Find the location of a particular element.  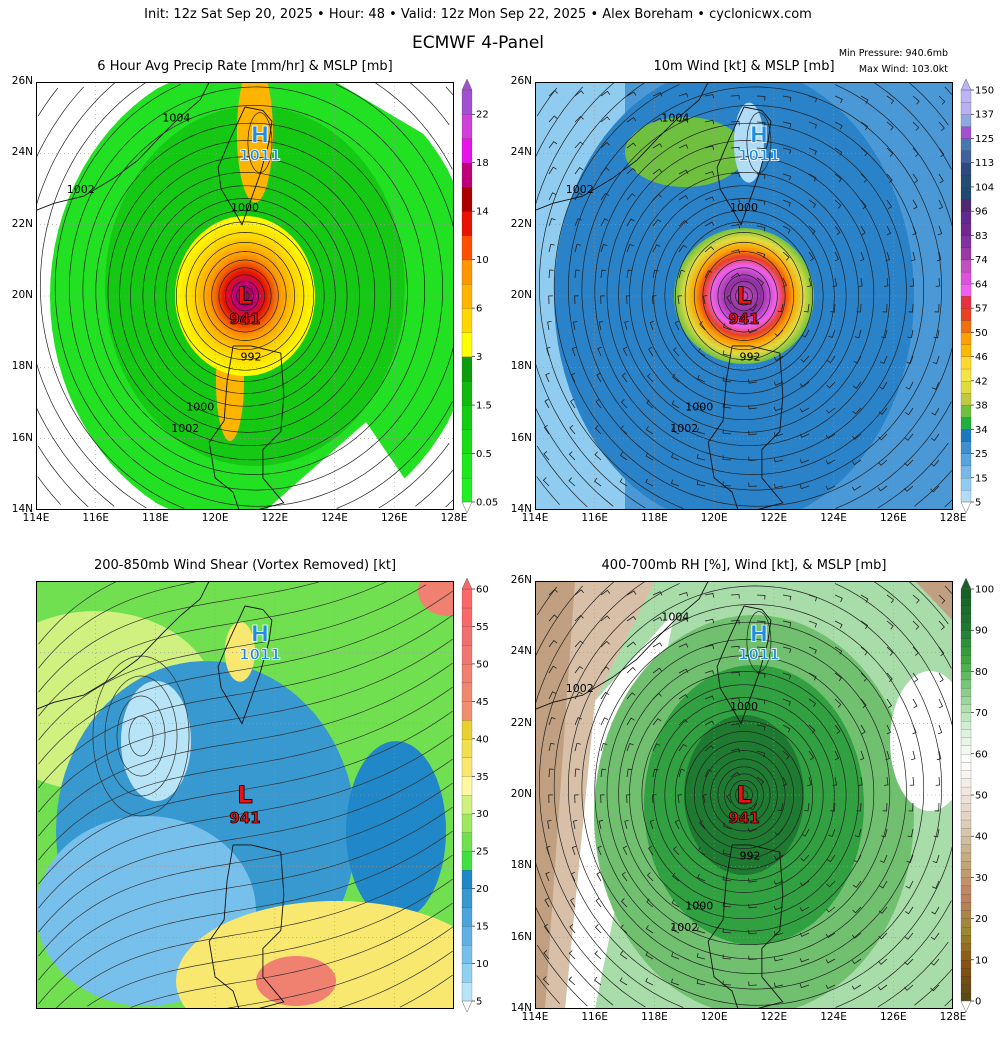

lon-tick-label: 114E is located at coordinates (535, 1017).